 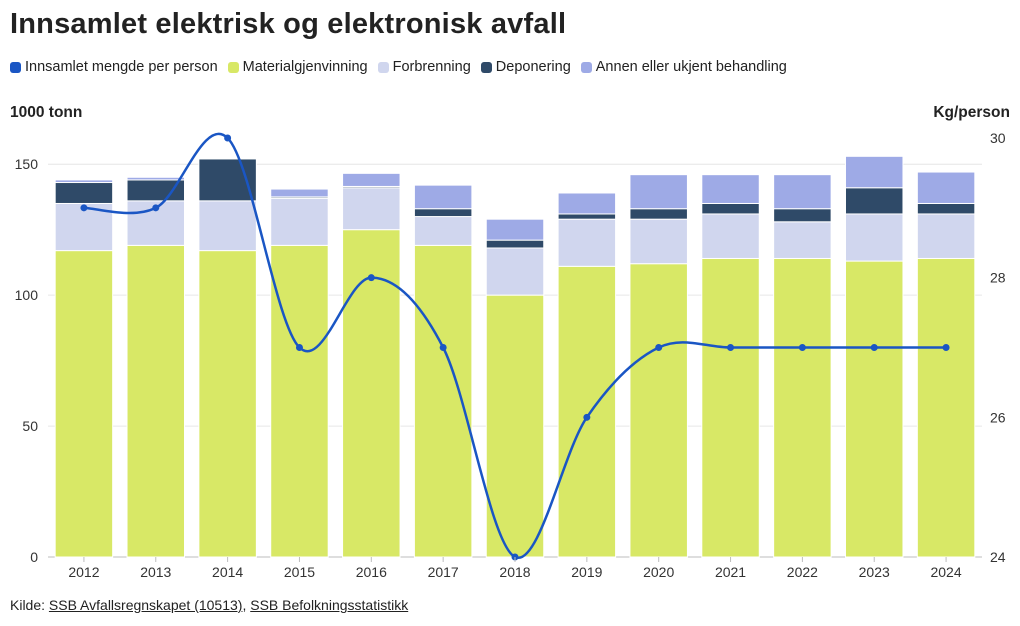 I want to click on legend-item-deponering: Deponering, so click(x=525, y=67).